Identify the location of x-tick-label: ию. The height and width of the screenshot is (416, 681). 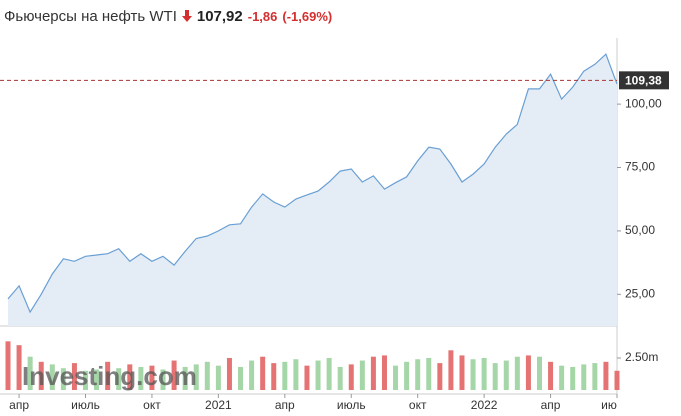
(609, 405).